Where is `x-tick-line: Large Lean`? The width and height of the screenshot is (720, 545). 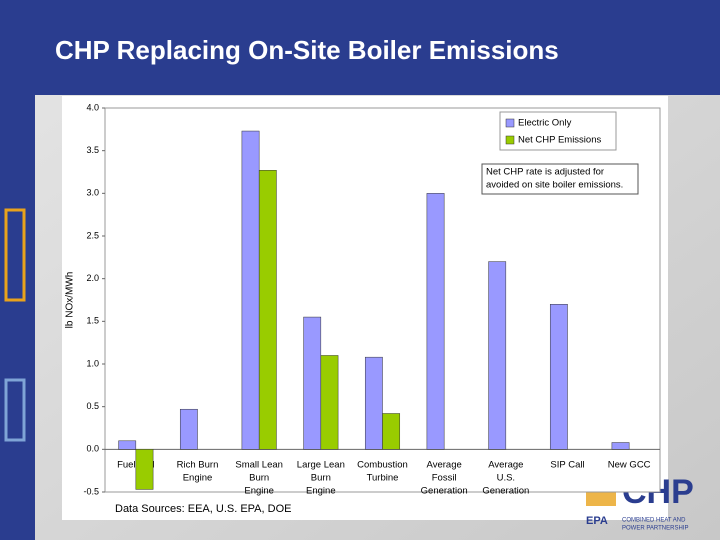
x-tick-line: Large Lean is located at coordinates (321, 464).